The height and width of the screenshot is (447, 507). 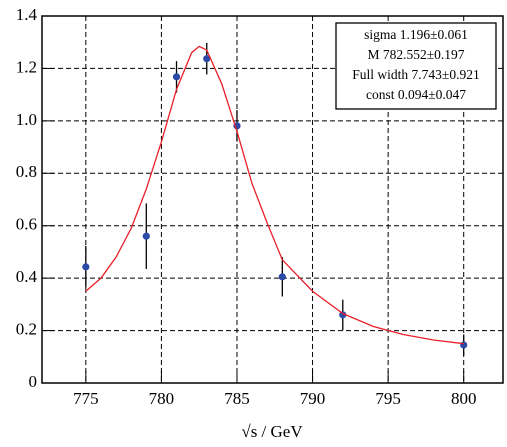 I want to click on stats-line: const 0.094±0.047, so click(x=416, y=94).